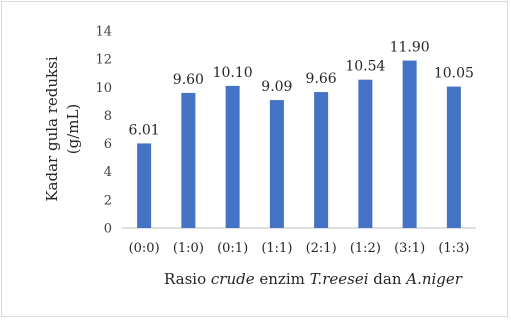 The image size is (511, 320). I want to click on category-label: (2:1), so click(321, 248).